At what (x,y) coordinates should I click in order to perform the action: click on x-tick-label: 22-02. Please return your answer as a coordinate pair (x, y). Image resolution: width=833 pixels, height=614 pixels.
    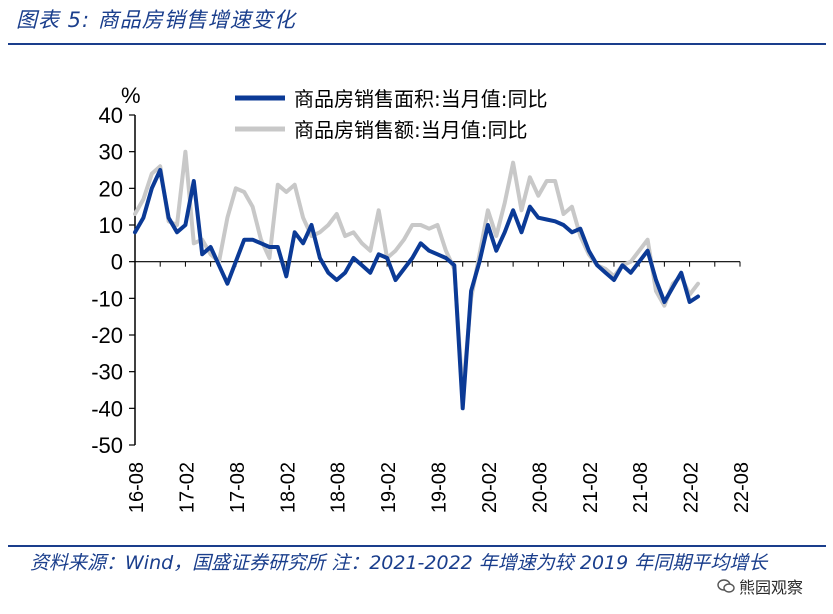
    Looking at the image, I should click on (692, 487).